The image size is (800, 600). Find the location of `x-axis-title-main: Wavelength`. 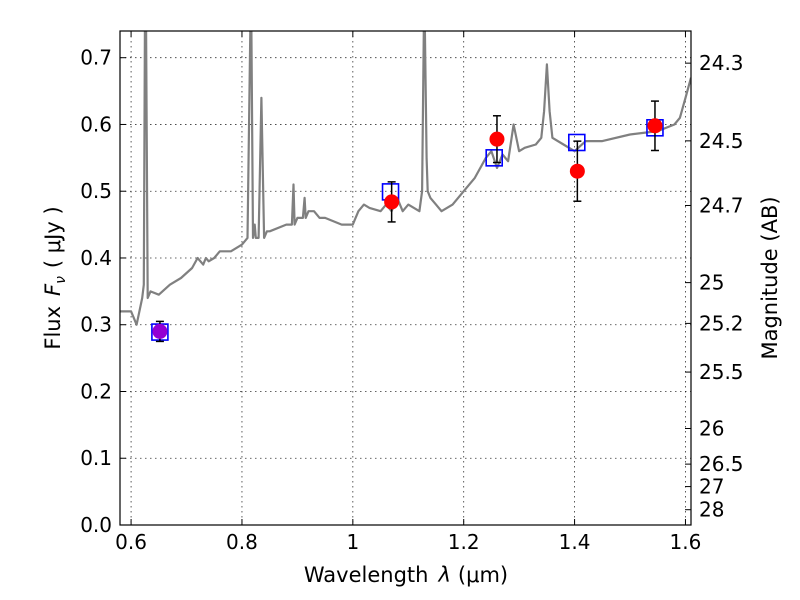

x-axis-title-main: Wavelength is located at coordinates (366, 575).